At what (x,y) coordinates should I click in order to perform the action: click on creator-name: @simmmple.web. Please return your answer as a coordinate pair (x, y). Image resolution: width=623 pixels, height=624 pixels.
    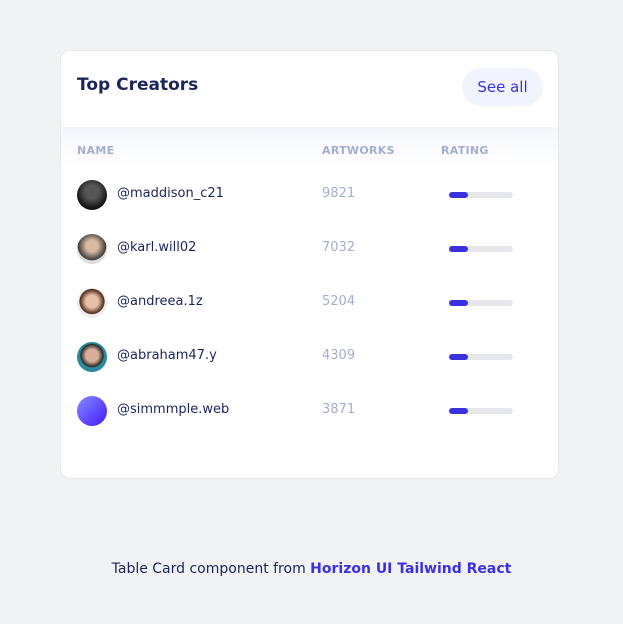
    Looking at the image, I should click on (173, 409).